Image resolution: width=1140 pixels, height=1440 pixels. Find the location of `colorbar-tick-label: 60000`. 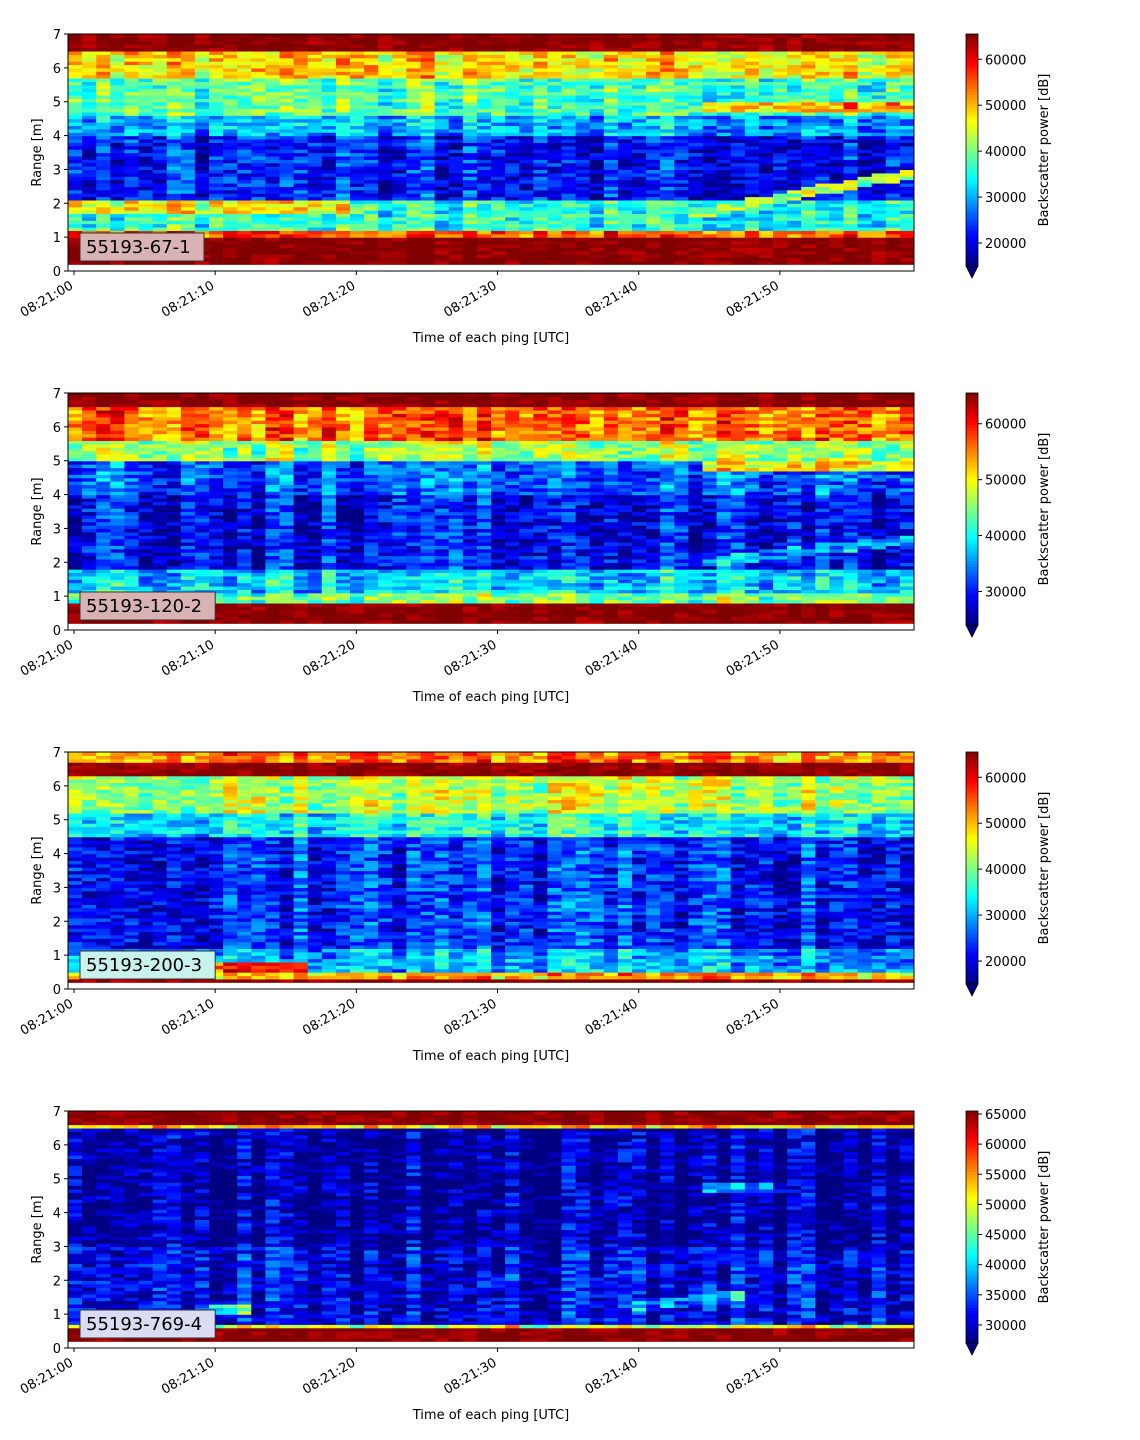

colorbar-tick-label: 60000 is located at coordinates (1005, 60).